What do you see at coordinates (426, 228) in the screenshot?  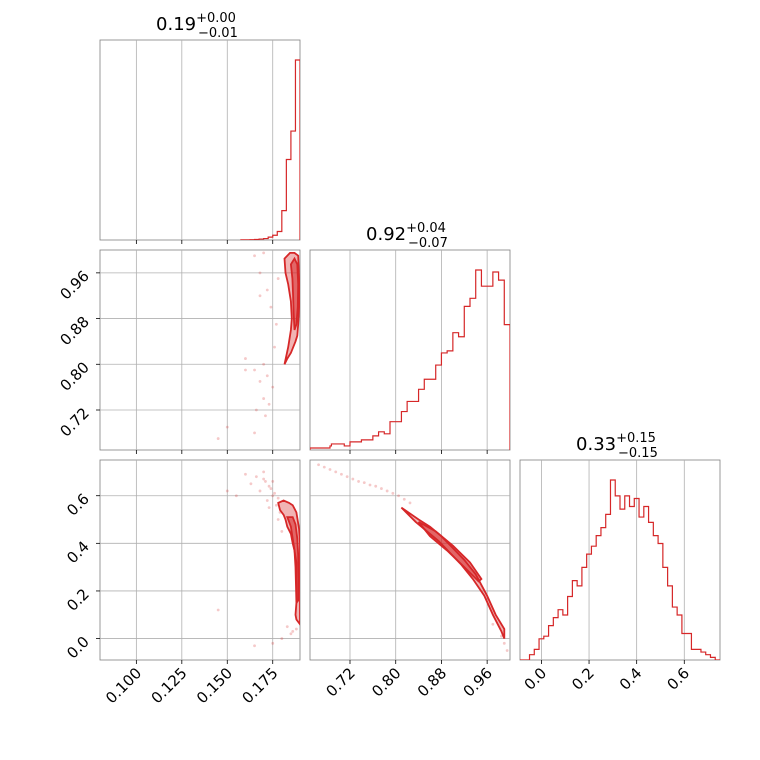 I see `title-upper-error: +0.04` at bounding box center [426, 228].